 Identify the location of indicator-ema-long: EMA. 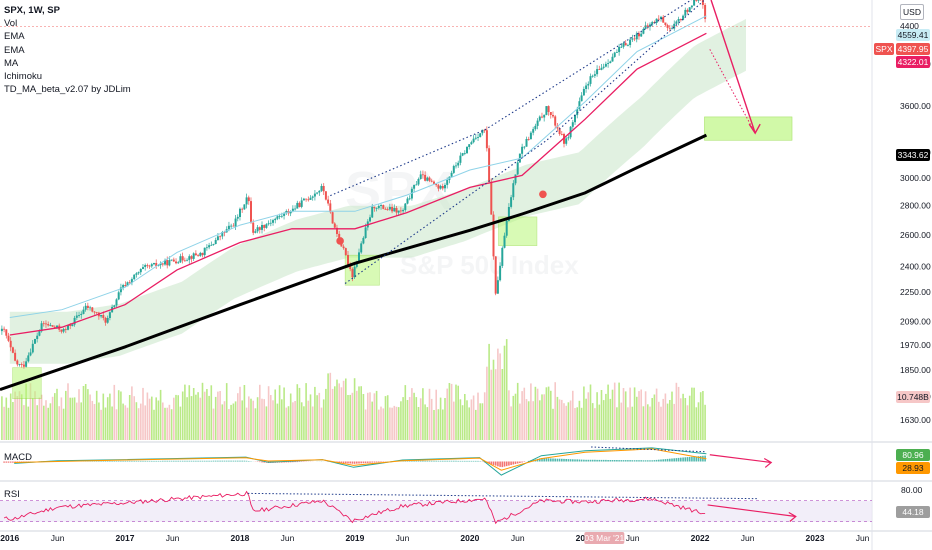
(14, 50).